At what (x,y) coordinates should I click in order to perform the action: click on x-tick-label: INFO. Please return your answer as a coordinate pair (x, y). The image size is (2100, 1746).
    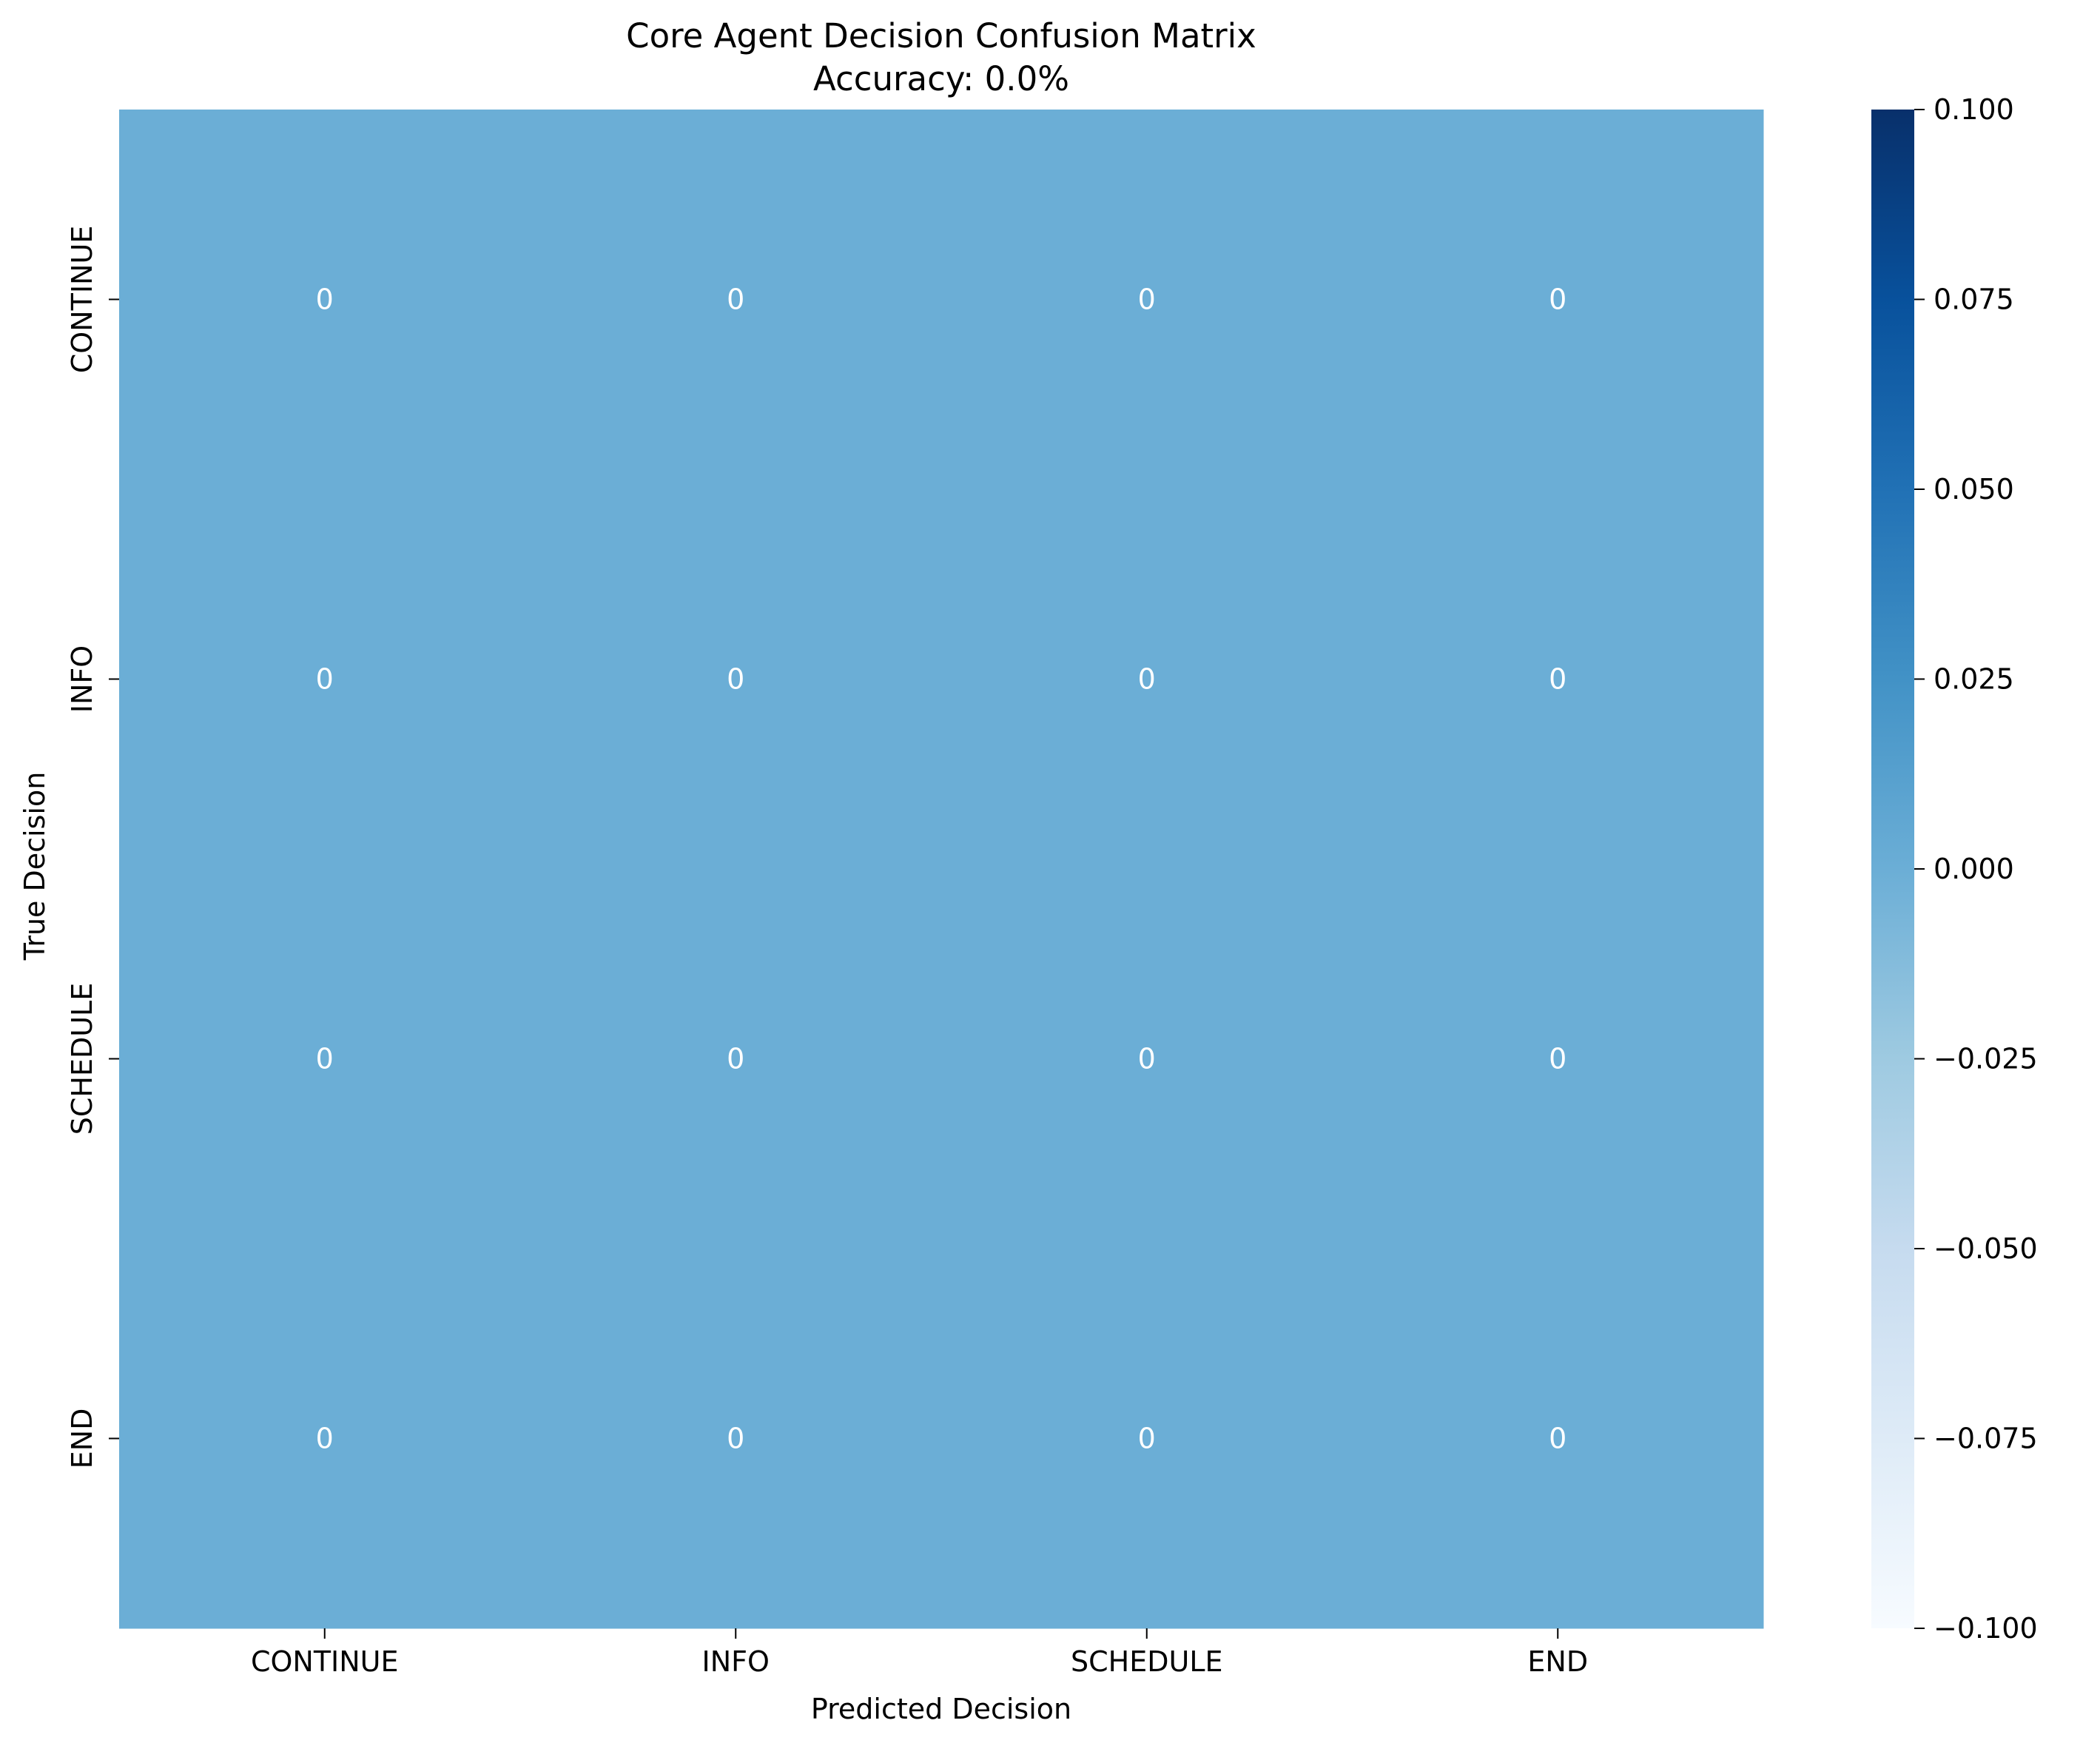
    Looking at the image, I should click on (736, 1661).